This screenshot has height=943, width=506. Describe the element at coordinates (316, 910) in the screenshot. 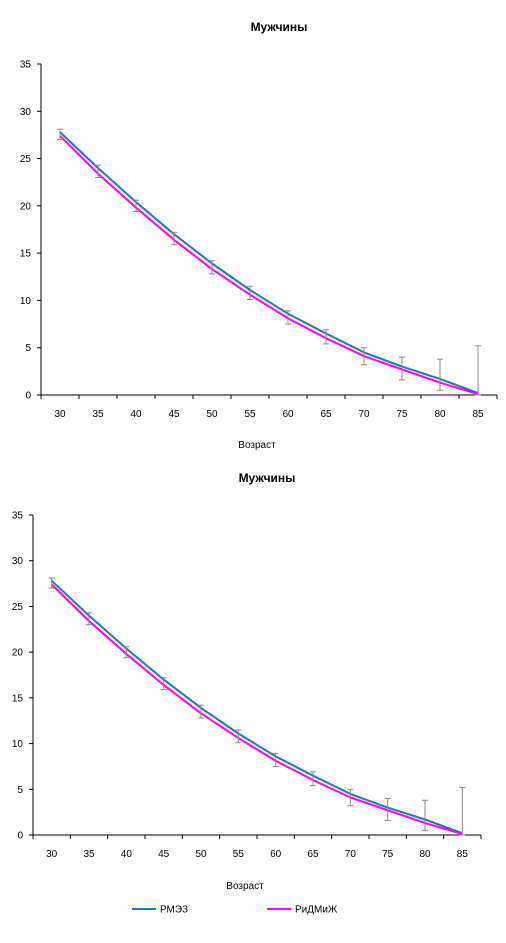

I see `legend-label-2: РиДМиЖ` at that location.